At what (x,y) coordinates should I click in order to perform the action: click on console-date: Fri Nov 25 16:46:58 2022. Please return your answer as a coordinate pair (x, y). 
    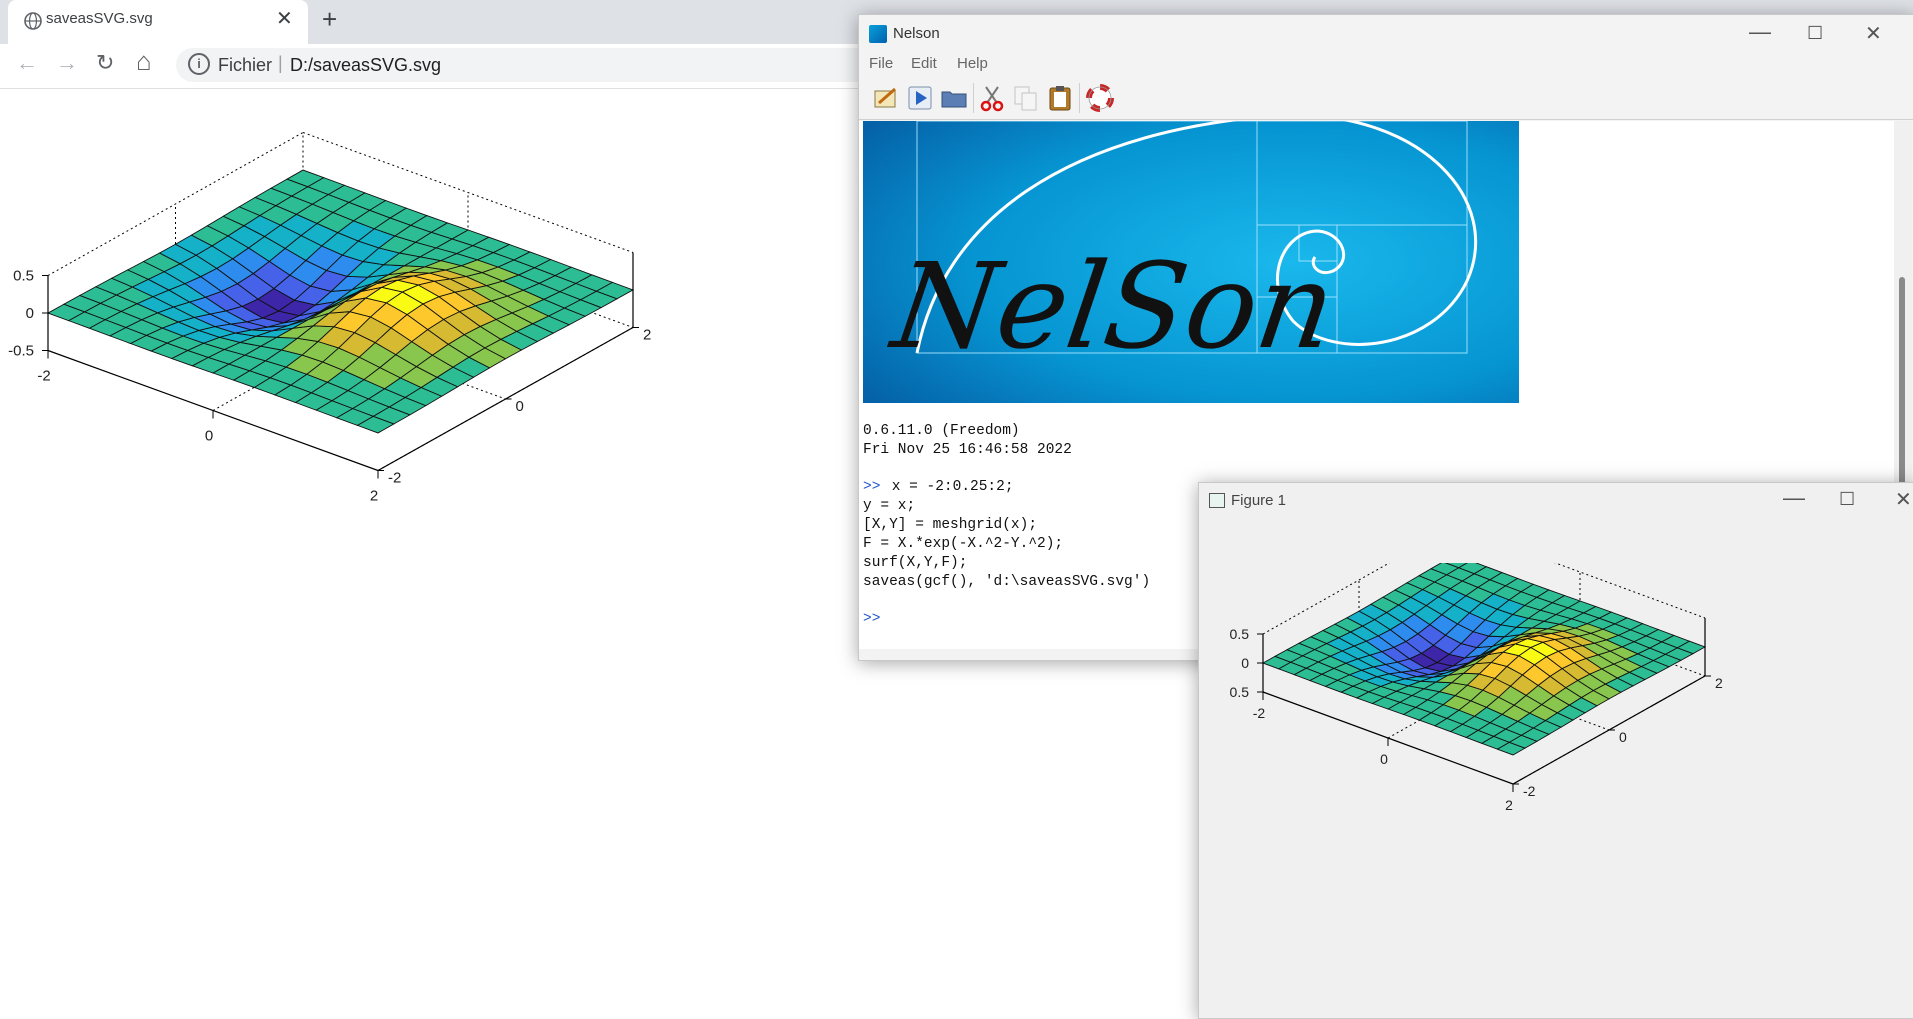
    Looking at the image, I should click on (967, 450).